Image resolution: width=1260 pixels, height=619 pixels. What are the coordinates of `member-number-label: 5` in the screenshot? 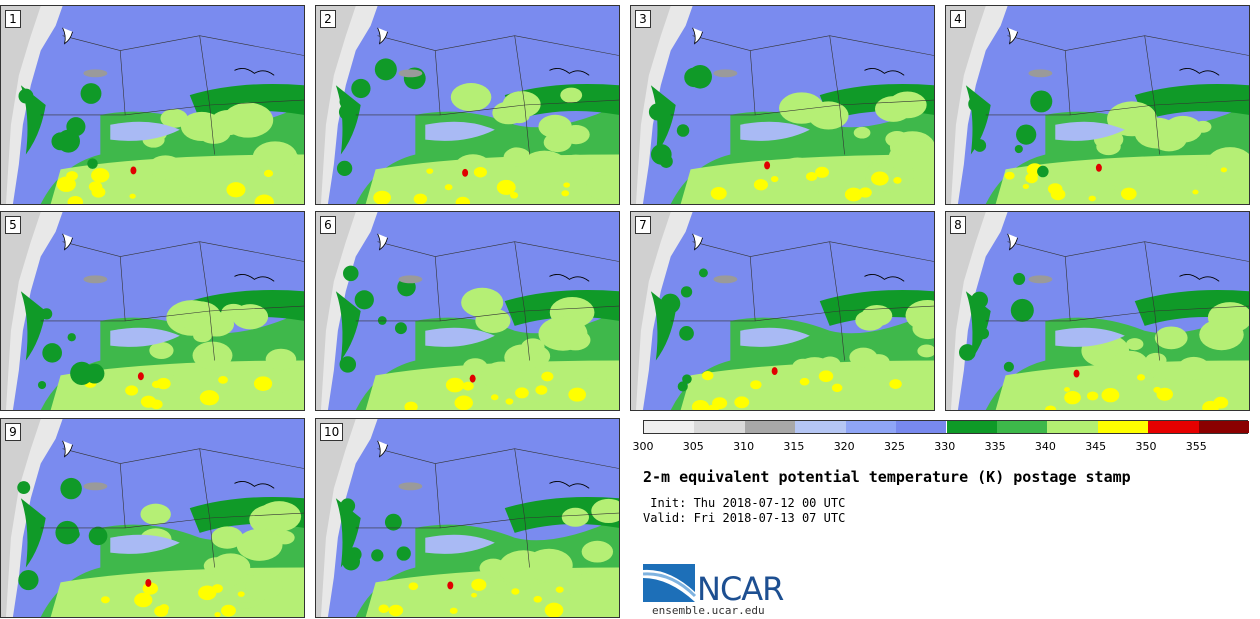 It's located at (13, 225).